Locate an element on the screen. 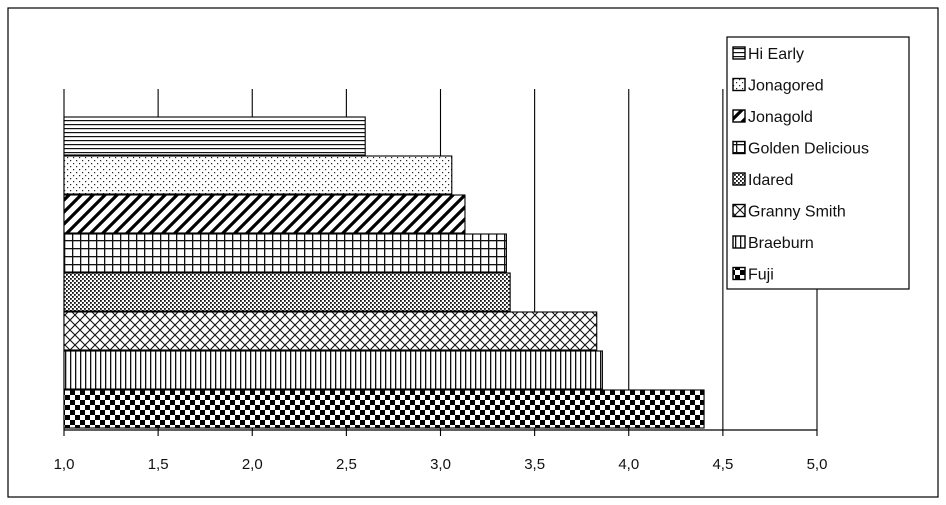 The width and height of the screenshot is (946, 505). x-tick-label: 4,5 is located at coordinates (722, 464).